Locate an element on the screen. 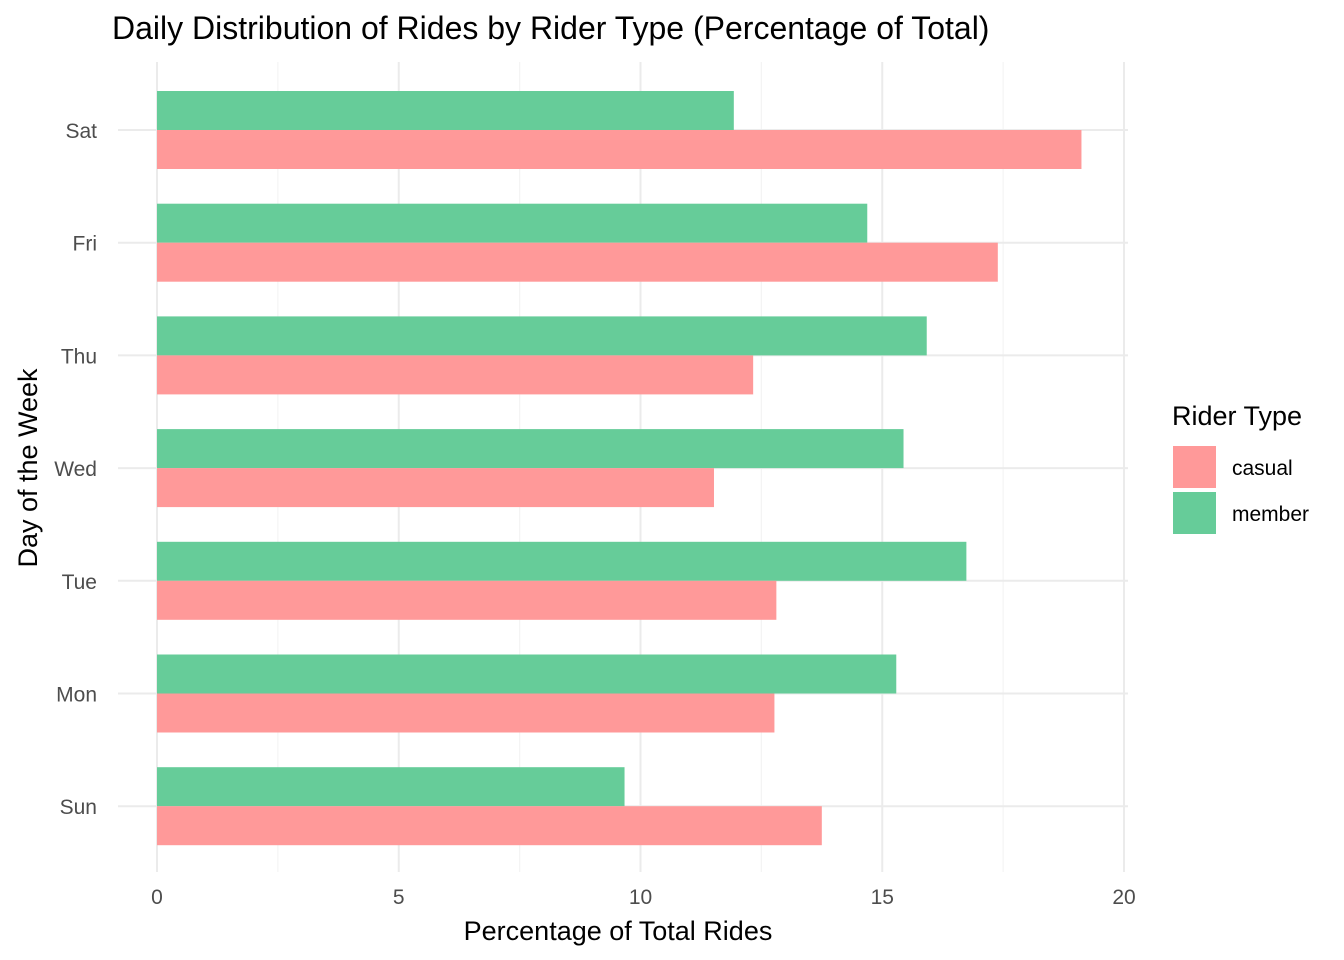 The height and width of the screenshot is (960, 1344). legend-label-member: member is located at coordinates (1270, 514).